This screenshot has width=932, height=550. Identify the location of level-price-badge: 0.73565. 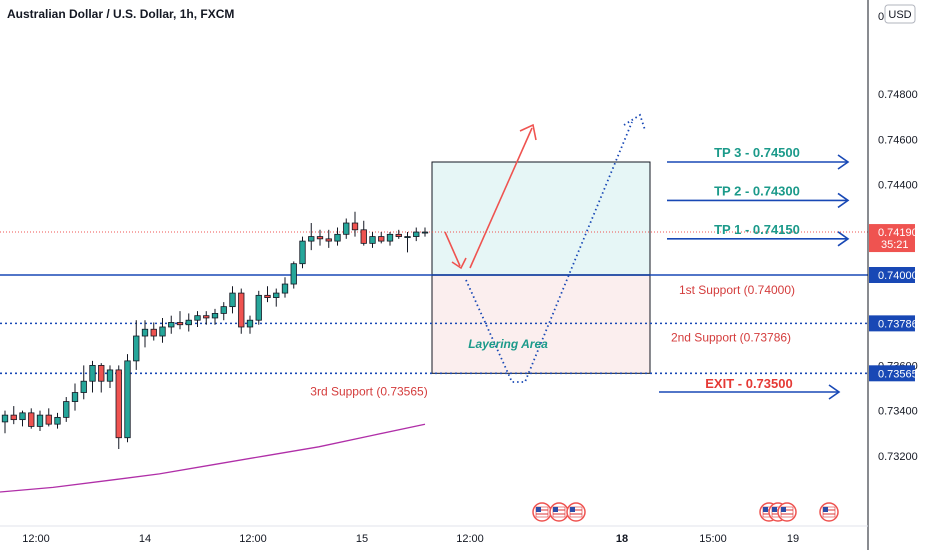
(893, 373).